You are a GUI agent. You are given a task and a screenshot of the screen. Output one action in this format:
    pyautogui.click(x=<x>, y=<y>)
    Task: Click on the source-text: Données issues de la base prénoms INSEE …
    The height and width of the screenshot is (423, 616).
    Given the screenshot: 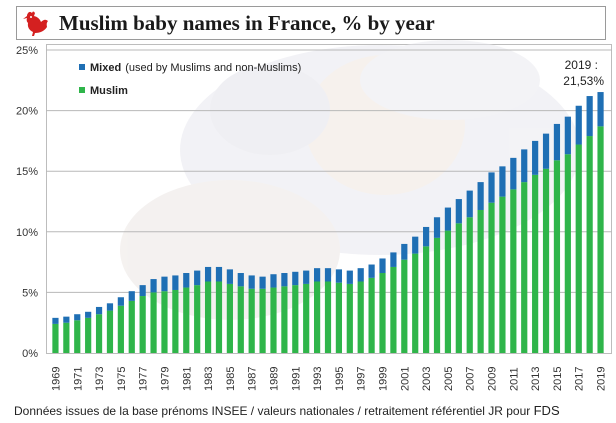 What is the action you would take?
    pyautogui.click(x=272, y=411)
    